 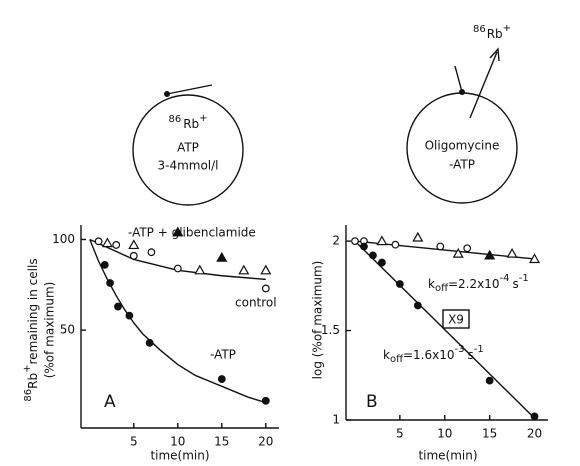 I want to click on rate-label: koff=1.6x10-3 s-1, so click(x=433, y=354).